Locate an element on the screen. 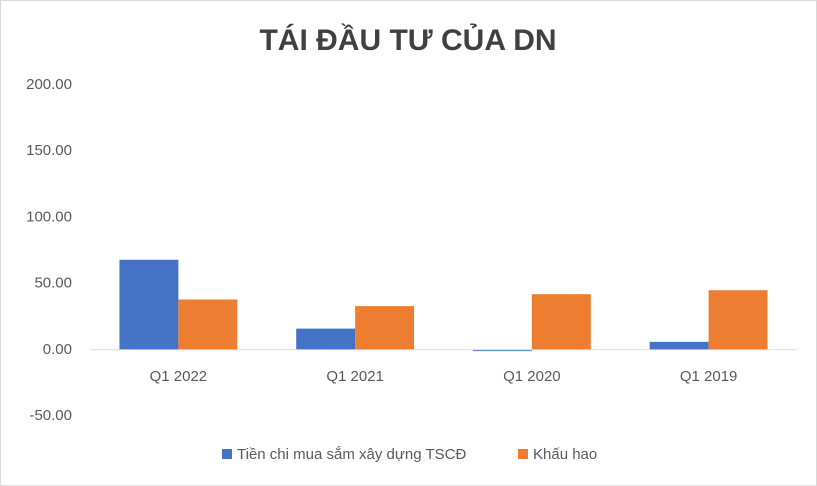 This screenshot has width=817, height=486. x-tick-label: Q1 2020 is located at coordinates (532, 376).